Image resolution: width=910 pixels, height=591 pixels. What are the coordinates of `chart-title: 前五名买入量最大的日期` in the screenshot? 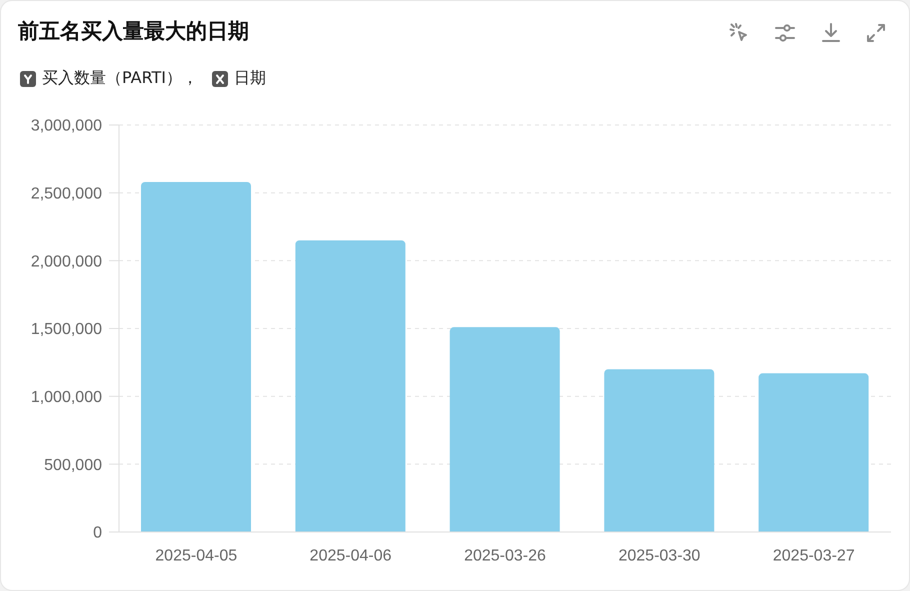 It's located at (133, 31).